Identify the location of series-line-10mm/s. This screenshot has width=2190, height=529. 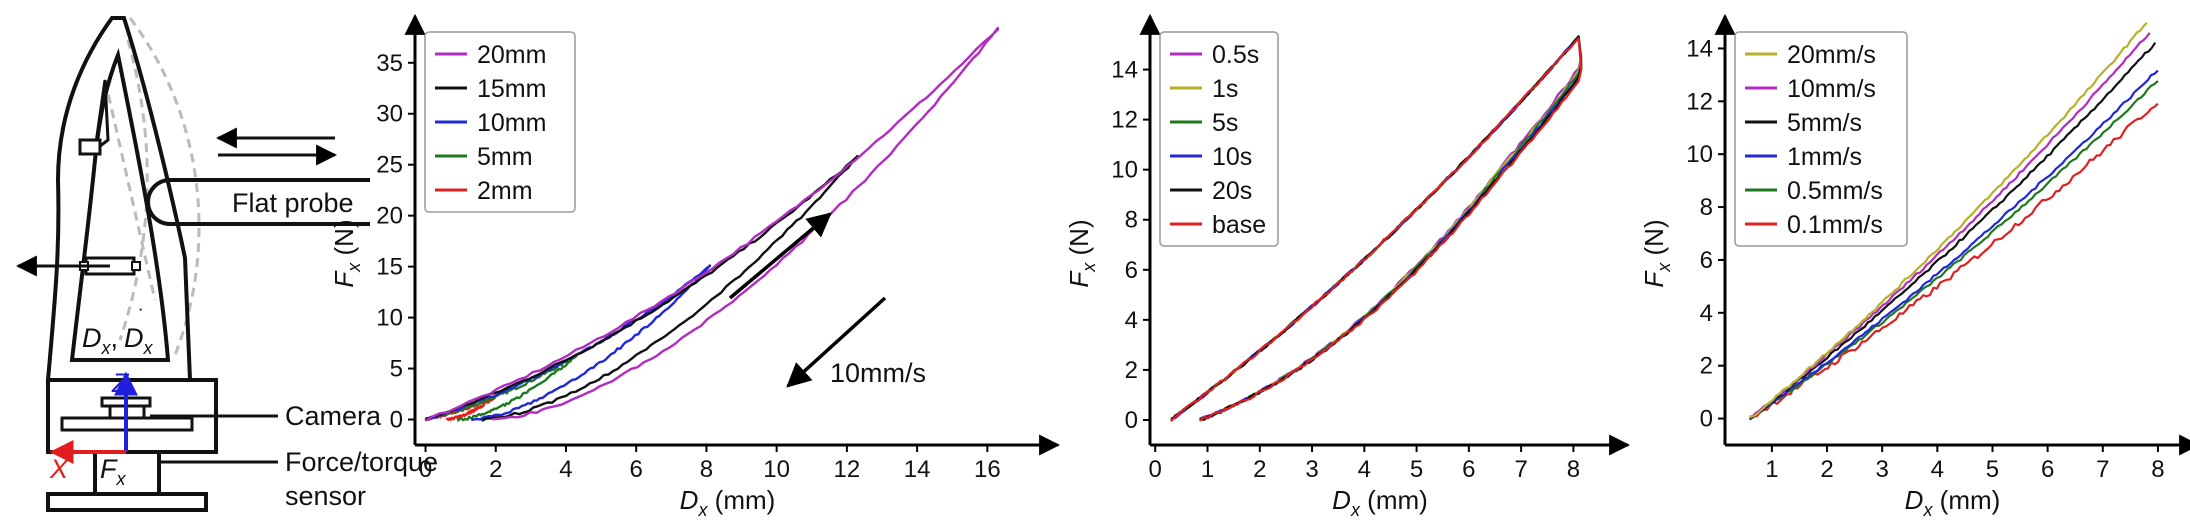
(1950, 225).